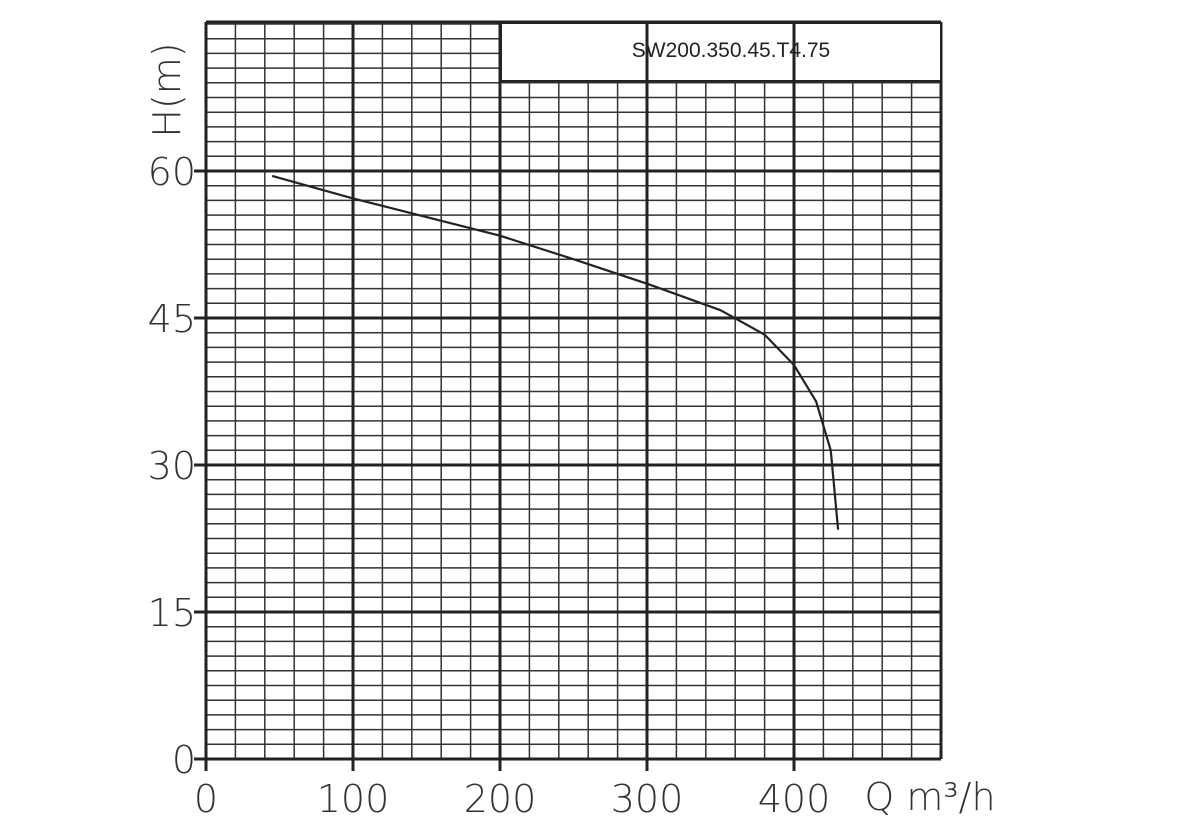 This screenshot has height=832, width=1200. Describe the element at coordinates (172, 172) in the screenshot. I see `y-tick-label: 60` at that location.